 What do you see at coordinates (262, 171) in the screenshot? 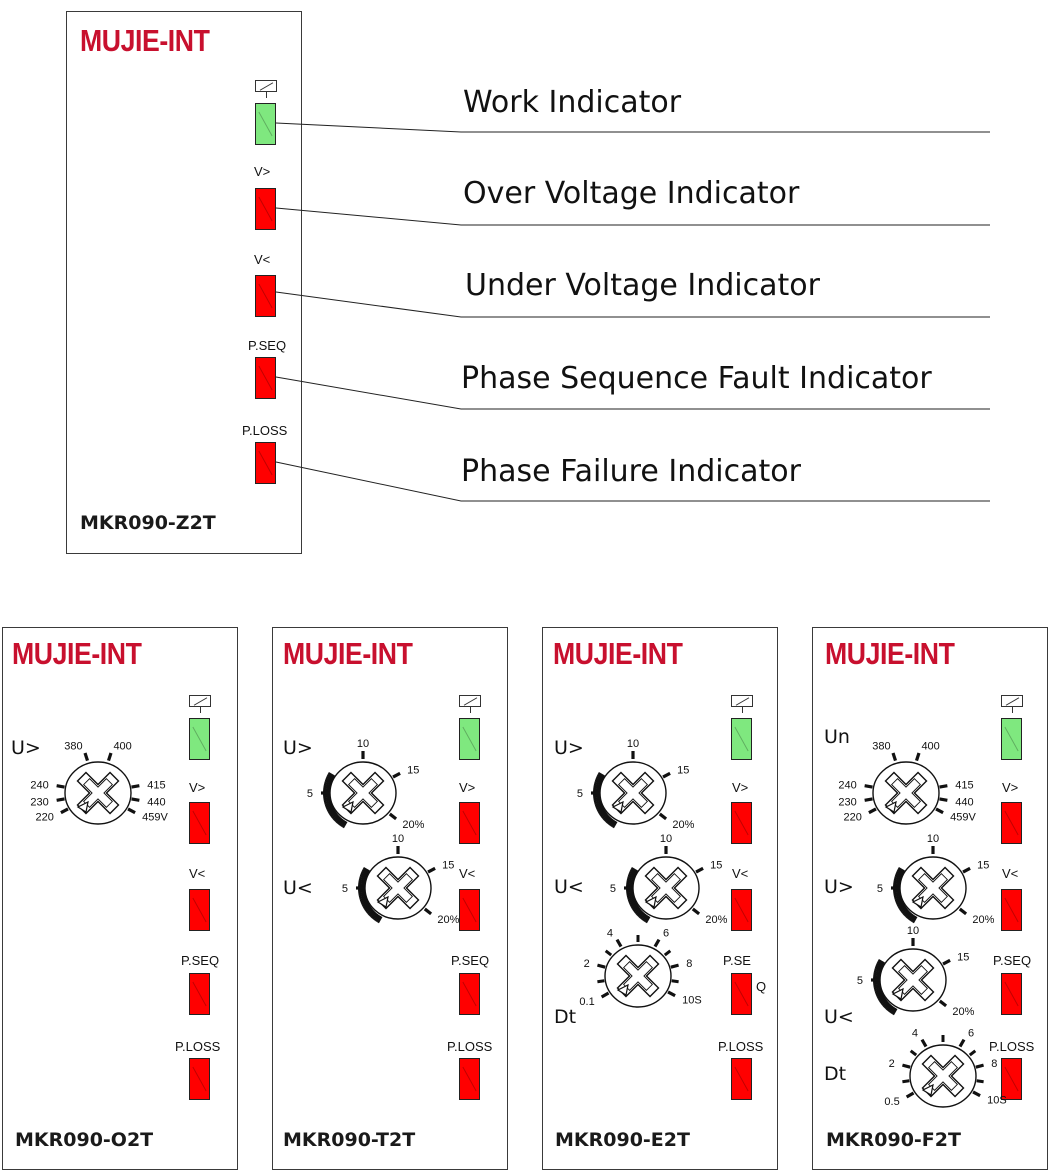
I see `led-label-over-voltage: V>` at bounding box center [262, 171].